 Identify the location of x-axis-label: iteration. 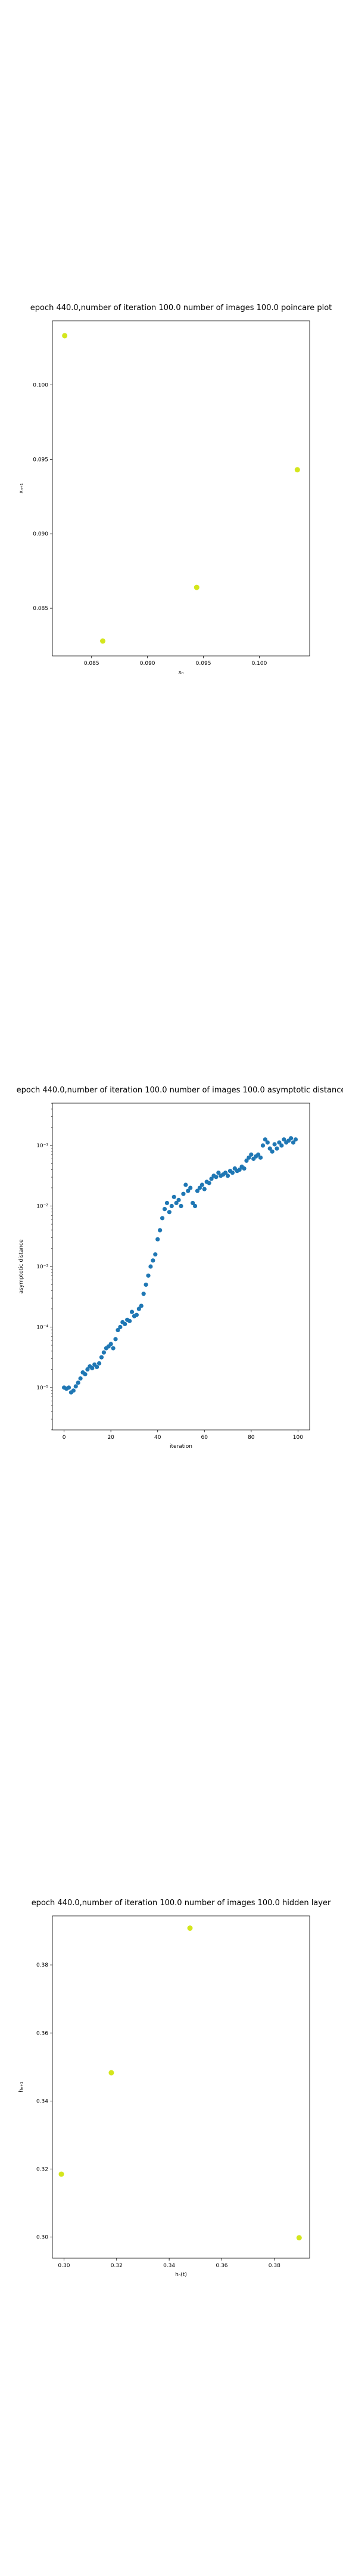
(181, 1447).